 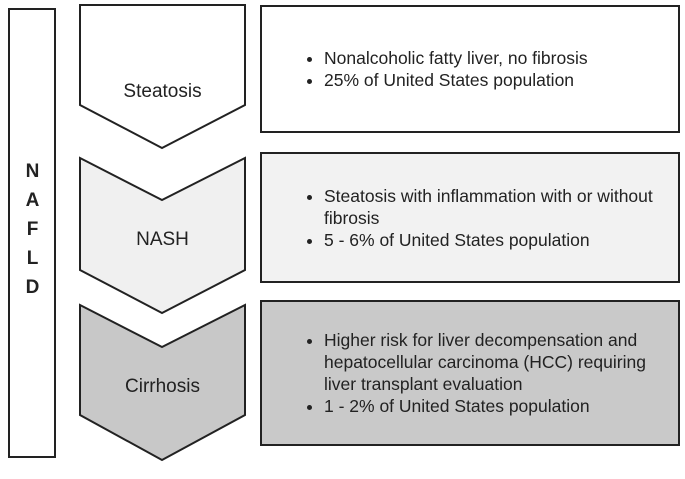 I want to click on bullet: 1 - 2% of United States population, so click(x=496, y=406).